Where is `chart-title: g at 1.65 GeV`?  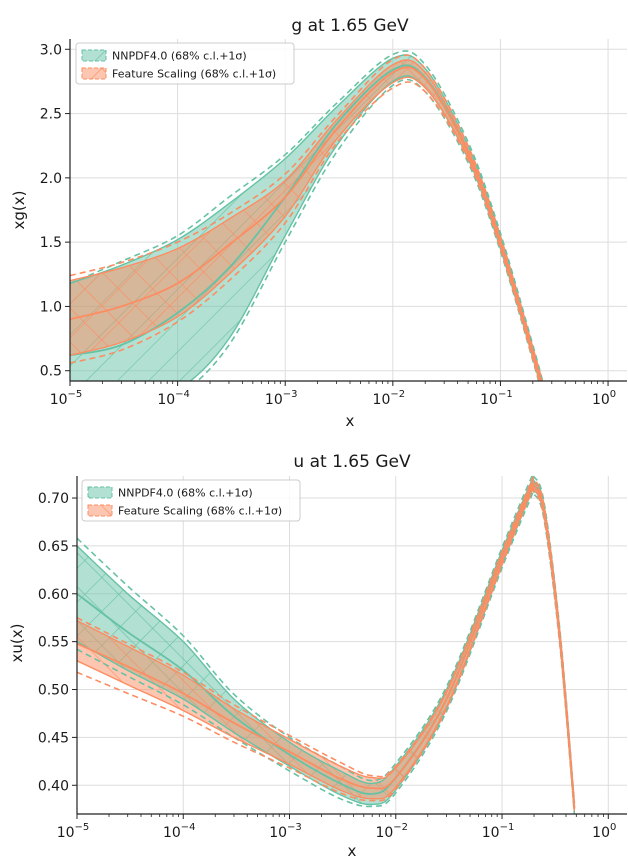 chart-title: g at 1.65 GeV is located at coordinates (350, 26).